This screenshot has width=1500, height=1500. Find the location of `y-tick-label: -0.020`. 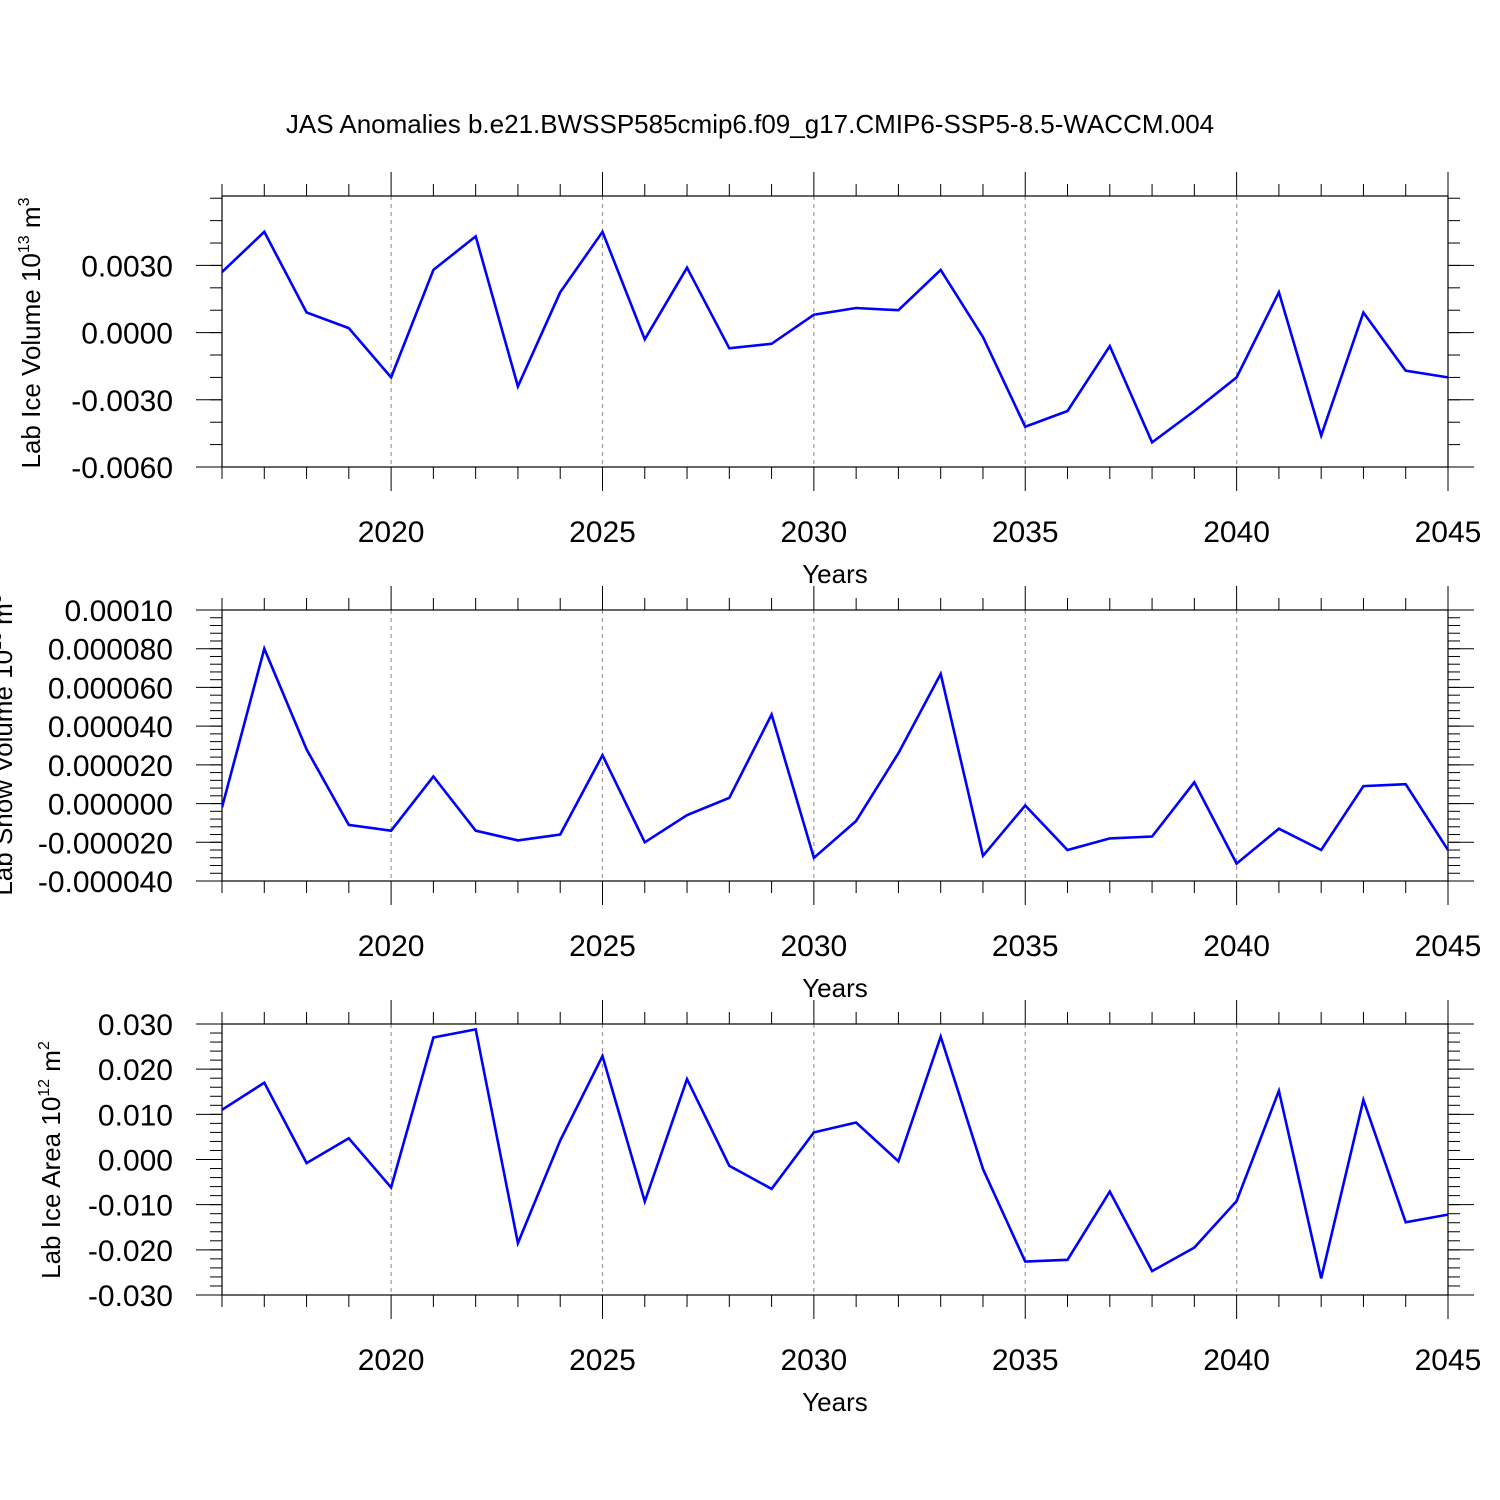

y-tick-label: -0.020 is located at coordinates (130, 1251).